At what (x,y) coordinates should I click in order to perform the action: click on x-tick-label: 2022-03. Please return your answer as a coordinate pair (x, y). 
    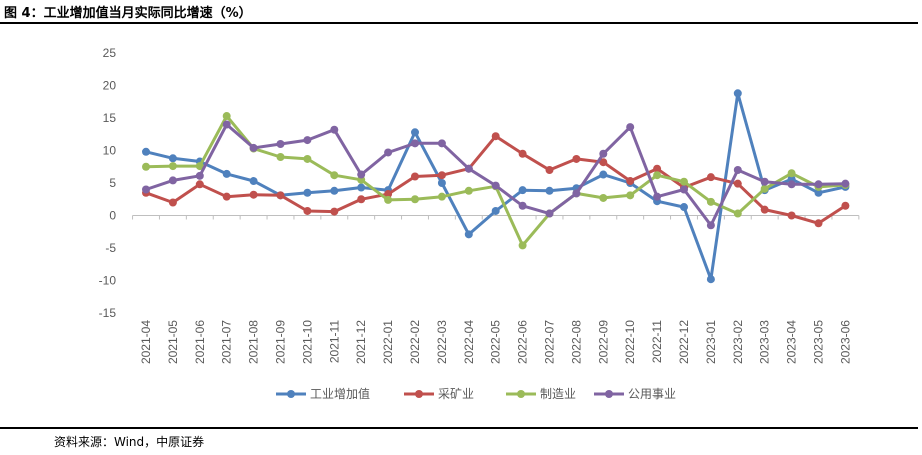
    Looking at the image, I should click on (442, 342).